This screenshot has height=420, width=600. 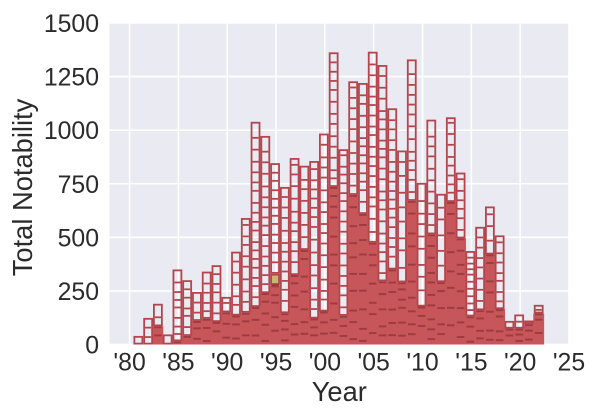 I want to click on svg-text: '85, so click(x=178, y=362).